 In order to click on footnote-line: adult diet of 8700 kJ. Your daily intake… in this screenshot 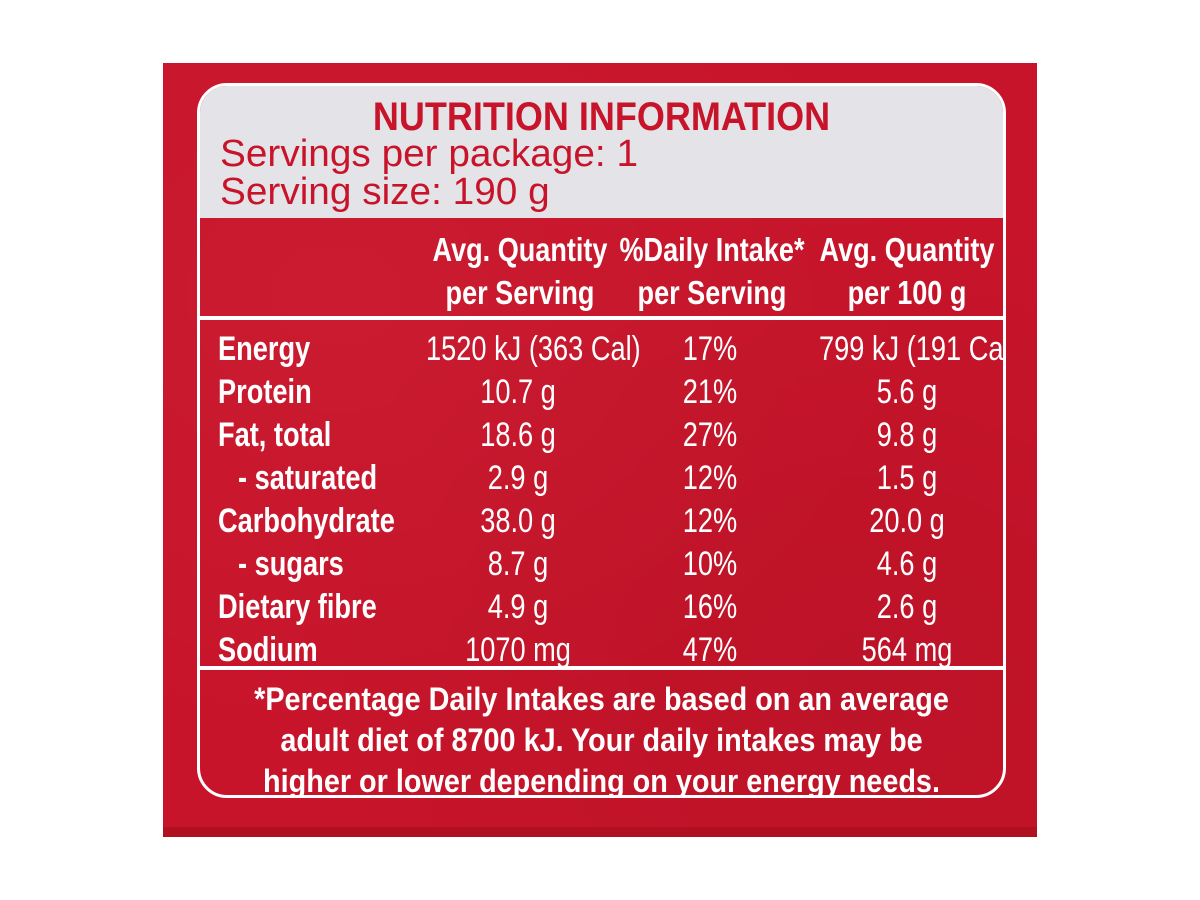, I will do `click(601, 740)`.